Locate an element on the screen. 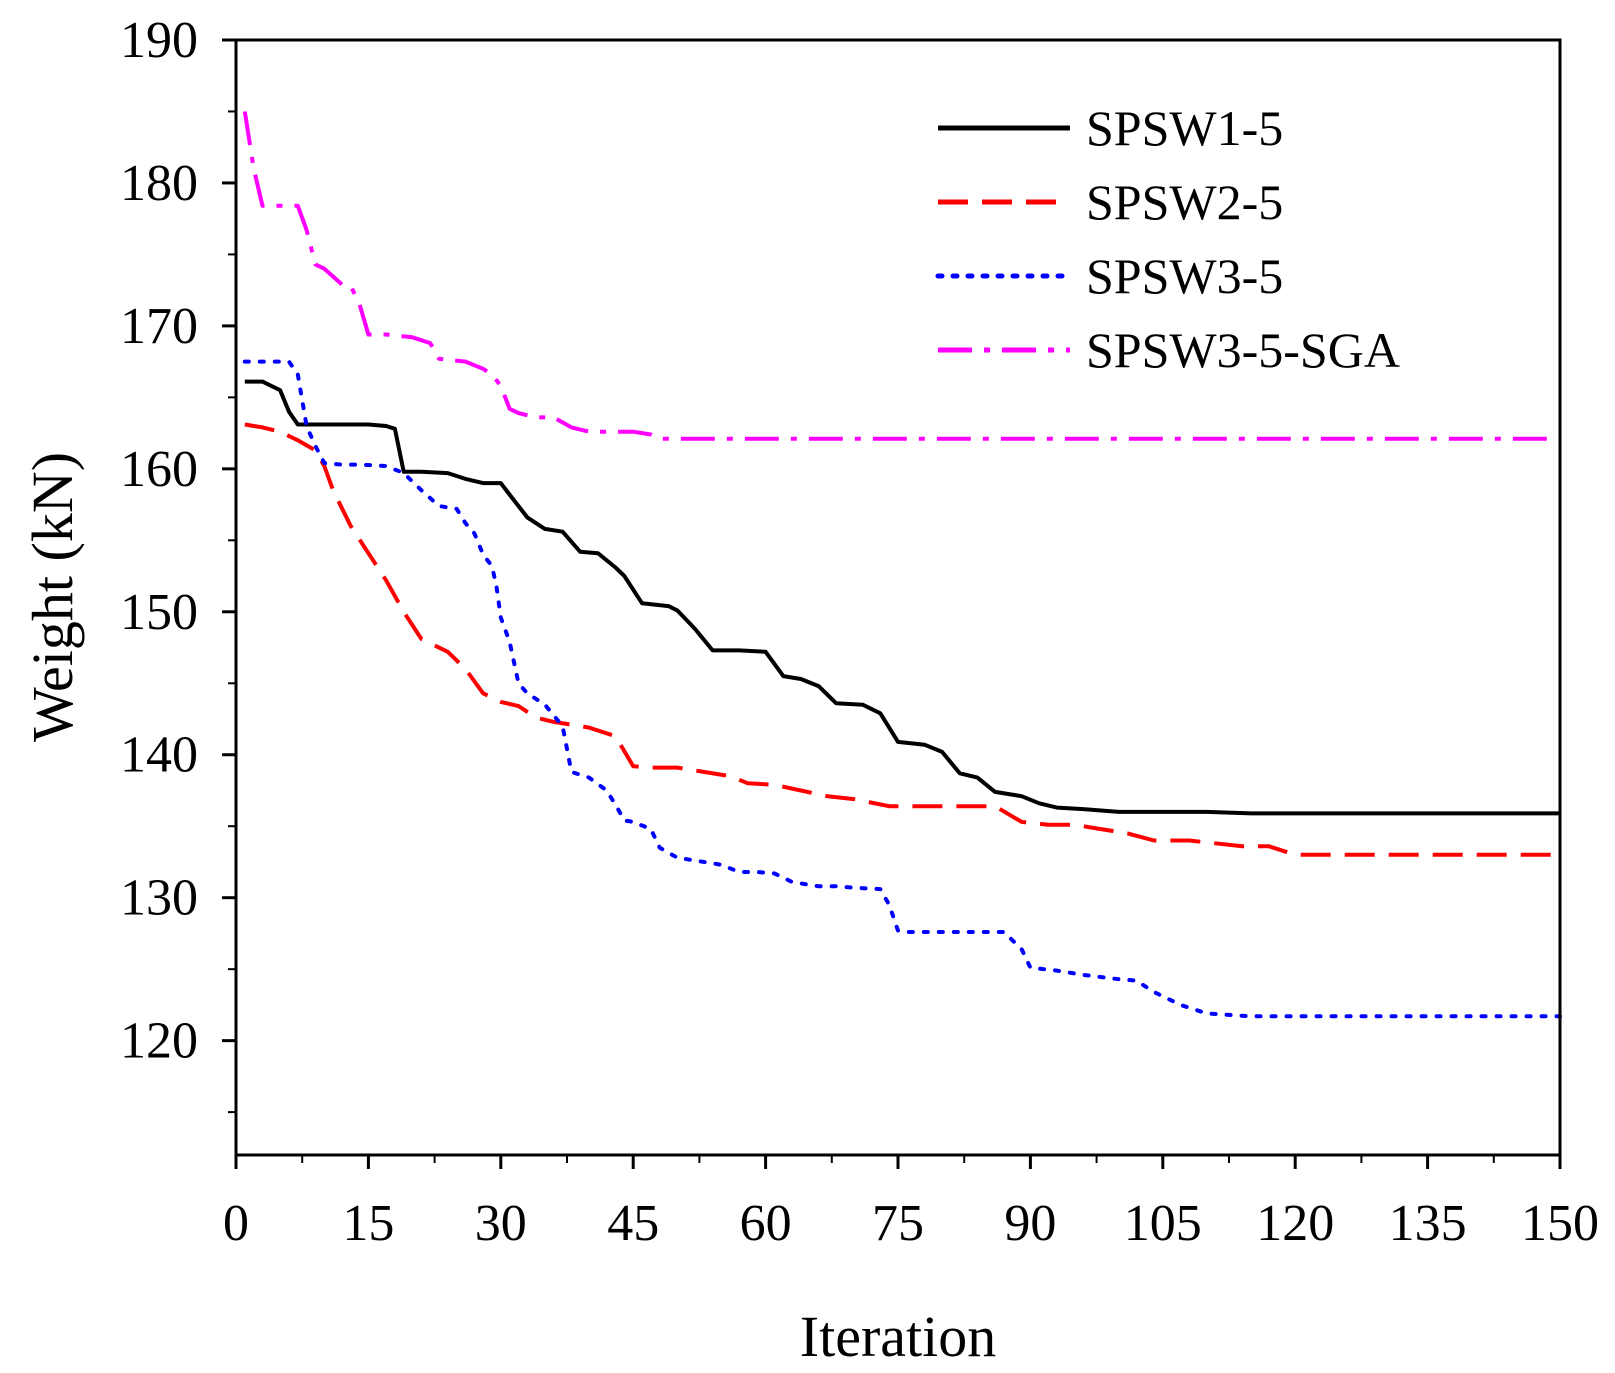  x-tick-label: 60 is located at coordinates (766, 1223).